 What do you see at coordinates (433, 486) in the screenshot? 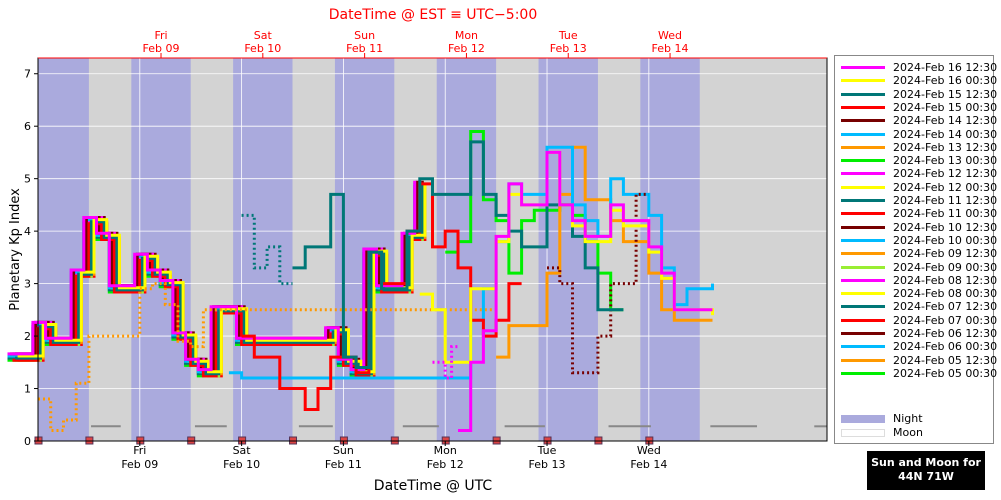
I see `bottom-axis-title: DateTime @ UTC` at bounding box center [433, 486].